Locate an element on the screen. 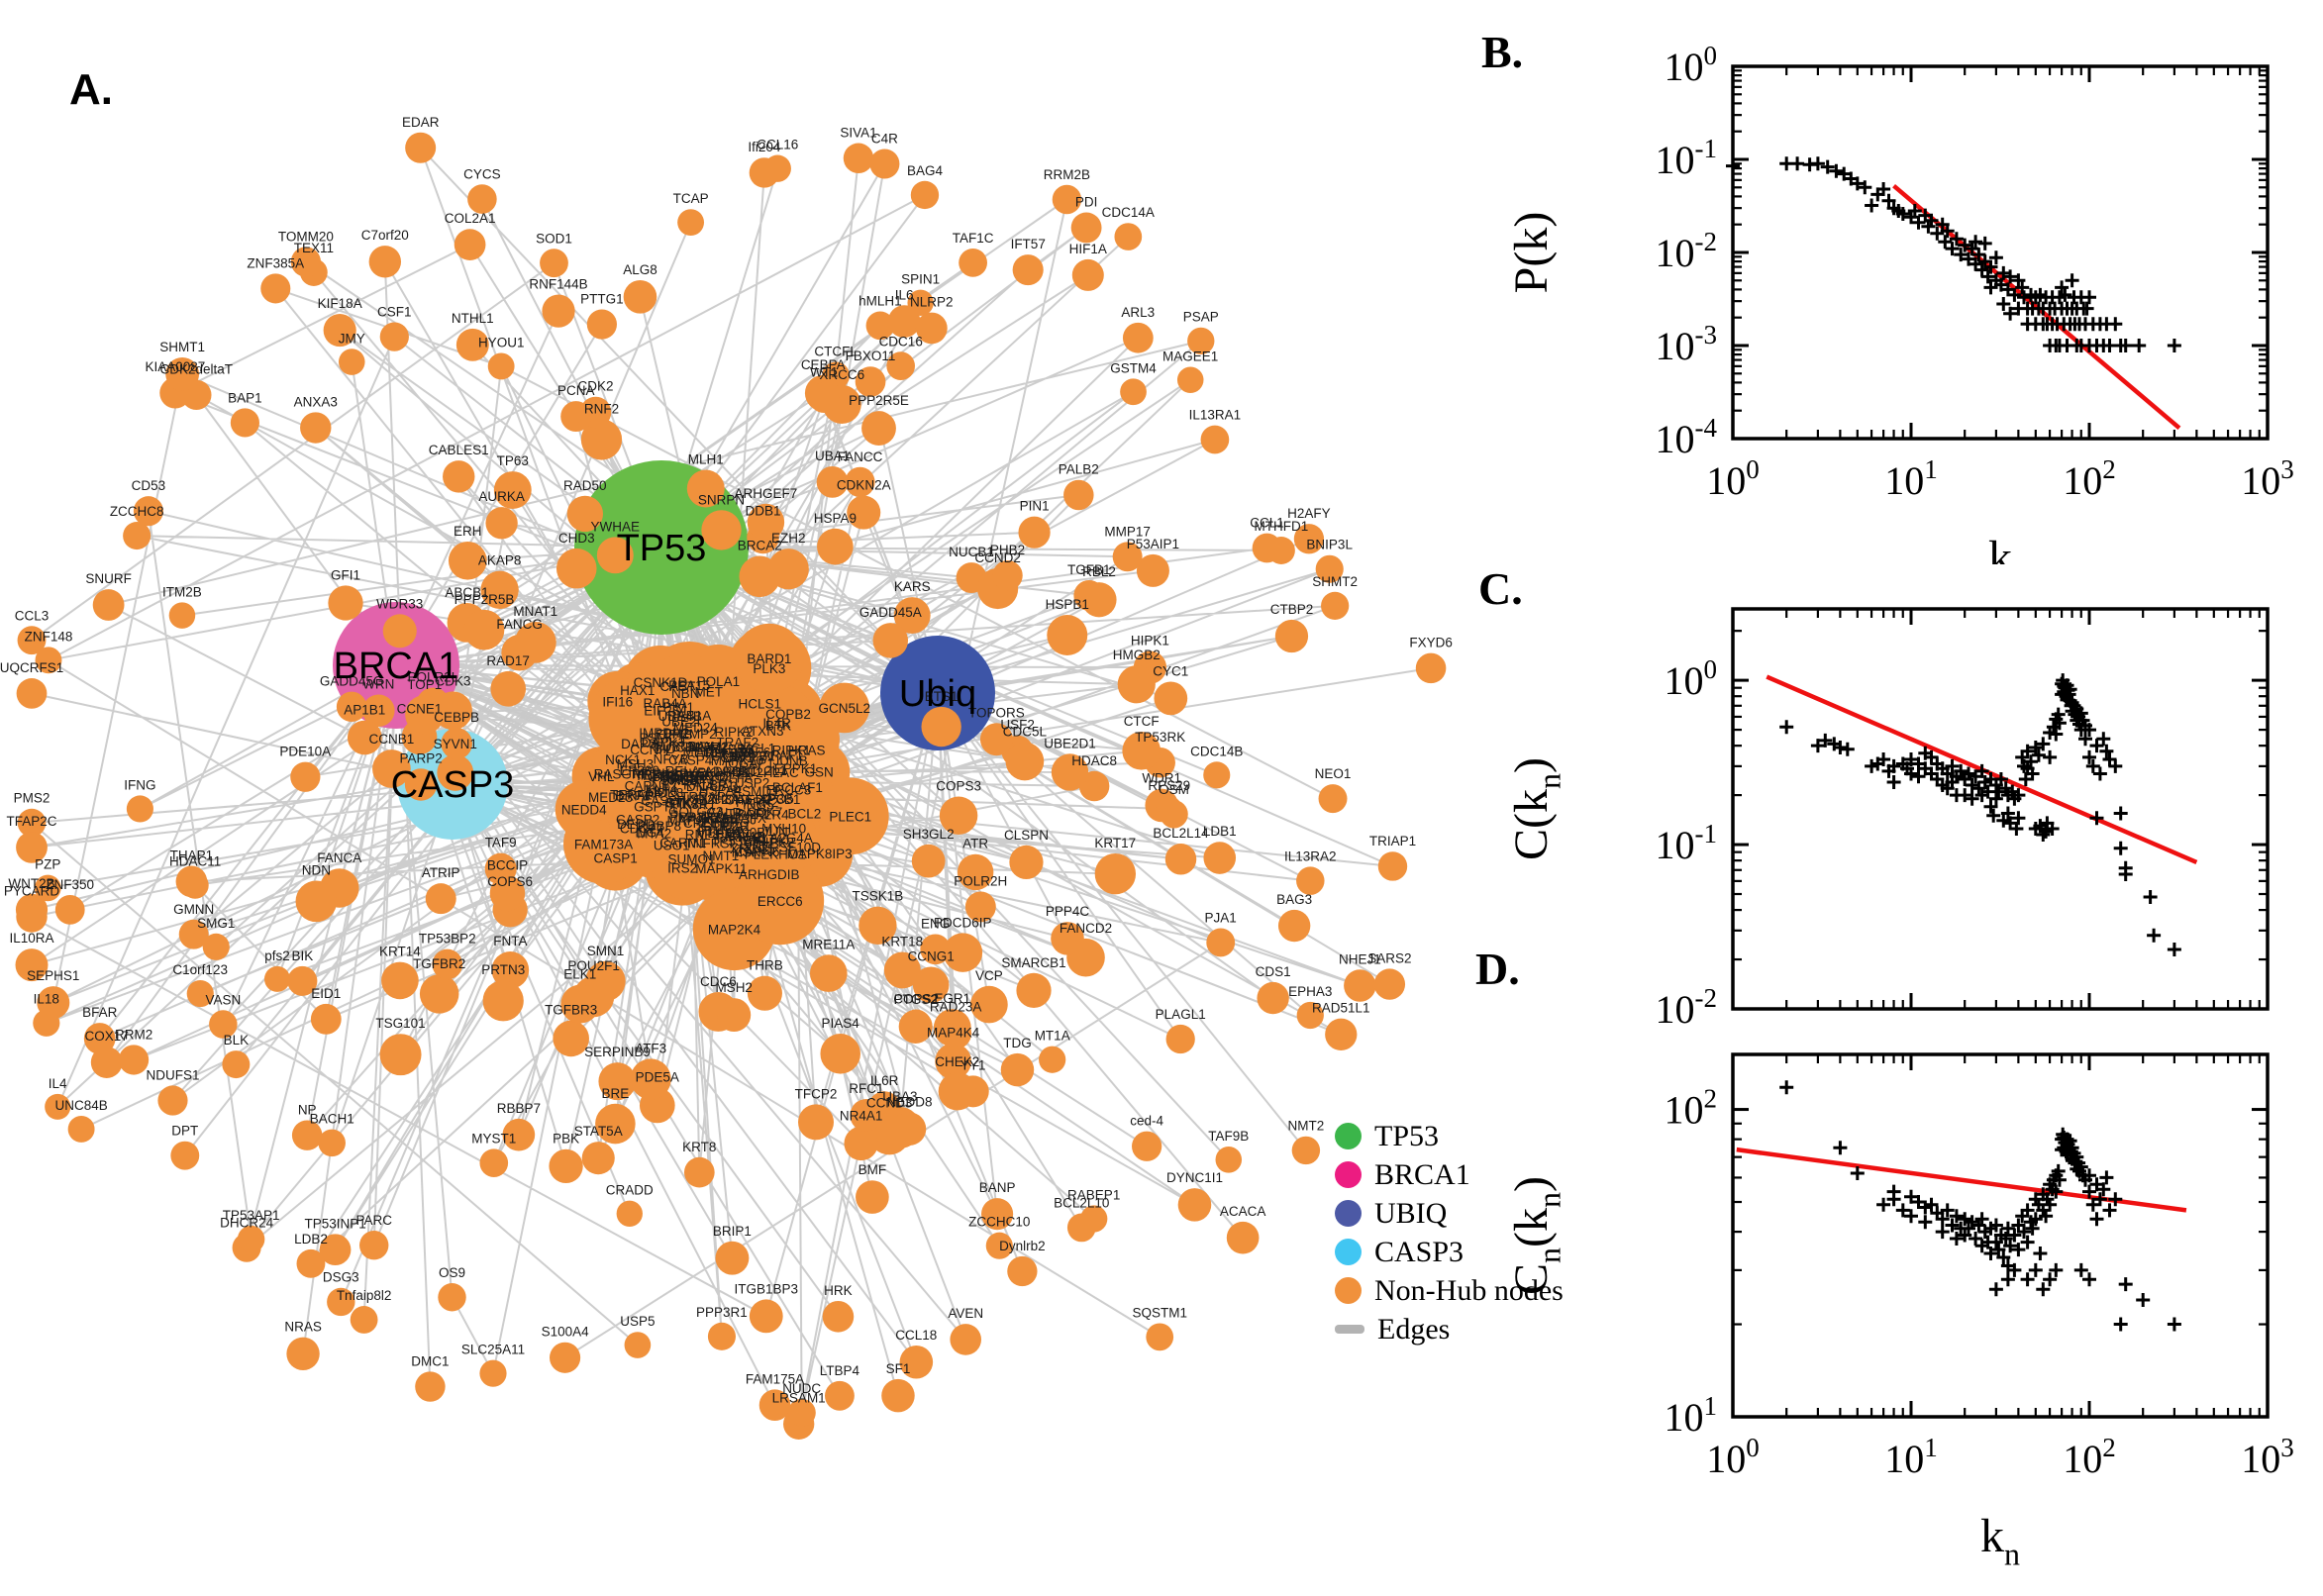 The image size is (2323, 1596). tick-label: 10⁻¹ is located at coordinates (1687, 843).